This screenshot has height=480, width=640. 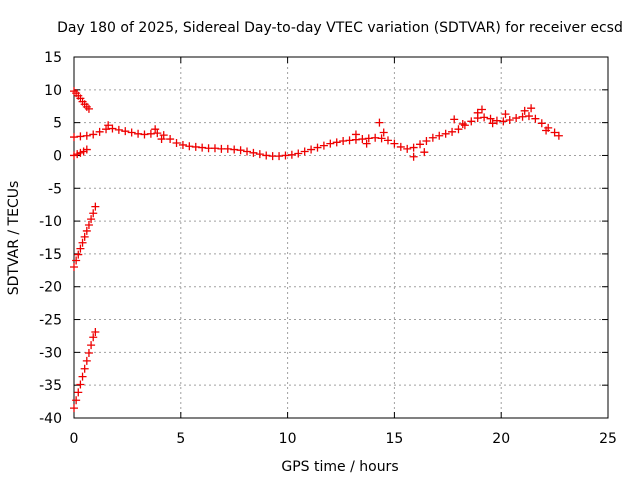 What do you see at coordinates (14, 238) in the screenshot?
I see `y-axis-label: SDTVAR / TECUs` at bounding box center [14, 238].